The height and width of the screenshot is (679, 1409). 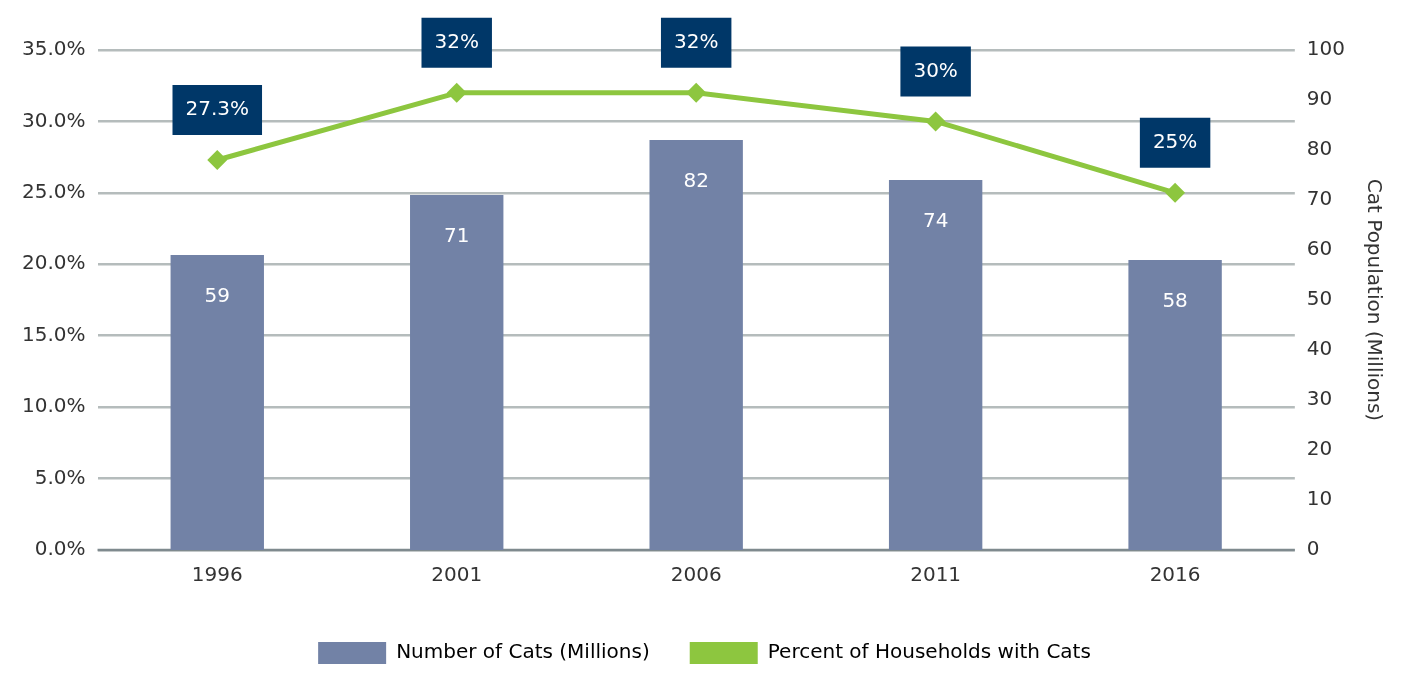 What do you see at coordinates (1319, 398) in the screenshot?
I see `y2-tick-label: 30` at bounding box center [1319, 398].